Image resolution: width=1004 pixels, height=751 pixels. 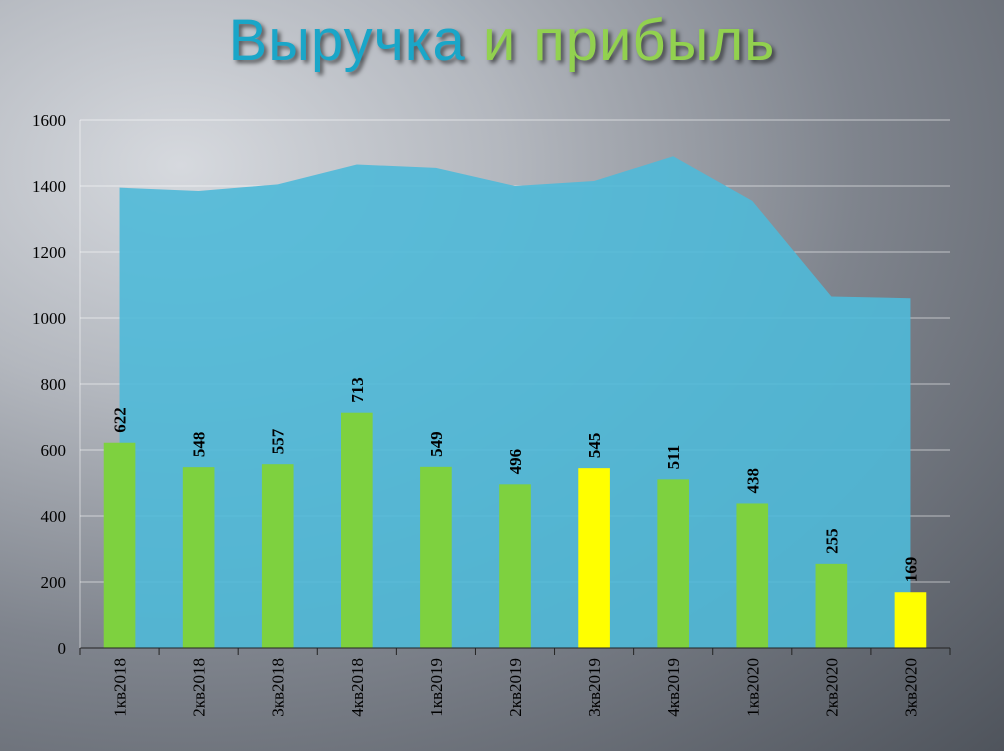 What do you see at coordinates (629, 40) in the screenshot?
I see `title-profit: и прибыль` at bounding box center [629, 40].